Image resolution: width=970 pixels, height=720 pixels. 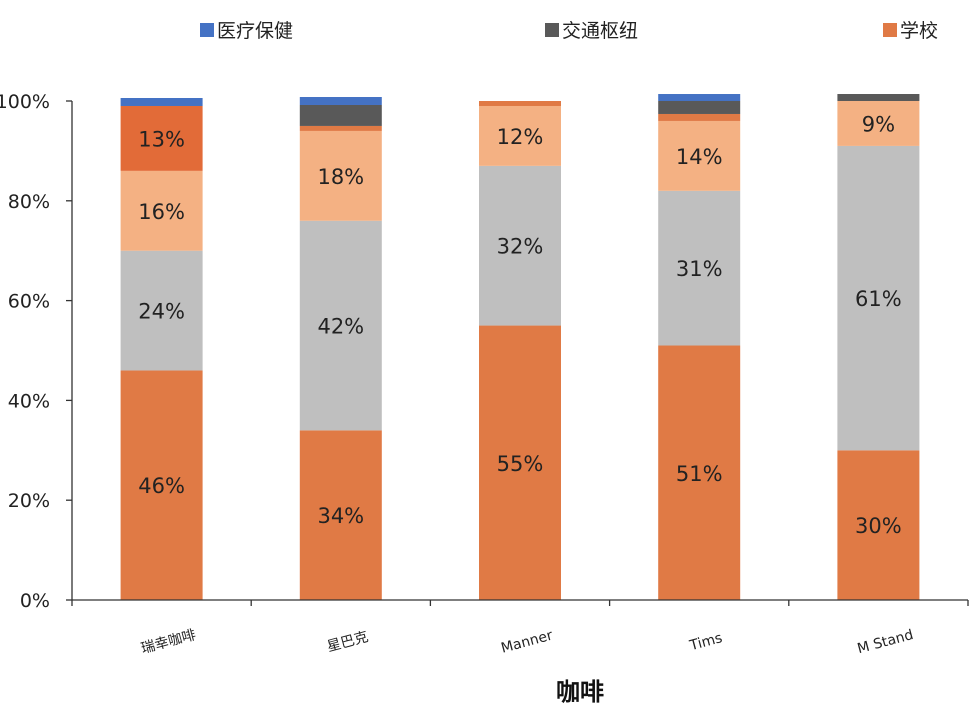 I want to click on data-label: 32%, so click(x=520, y=247).